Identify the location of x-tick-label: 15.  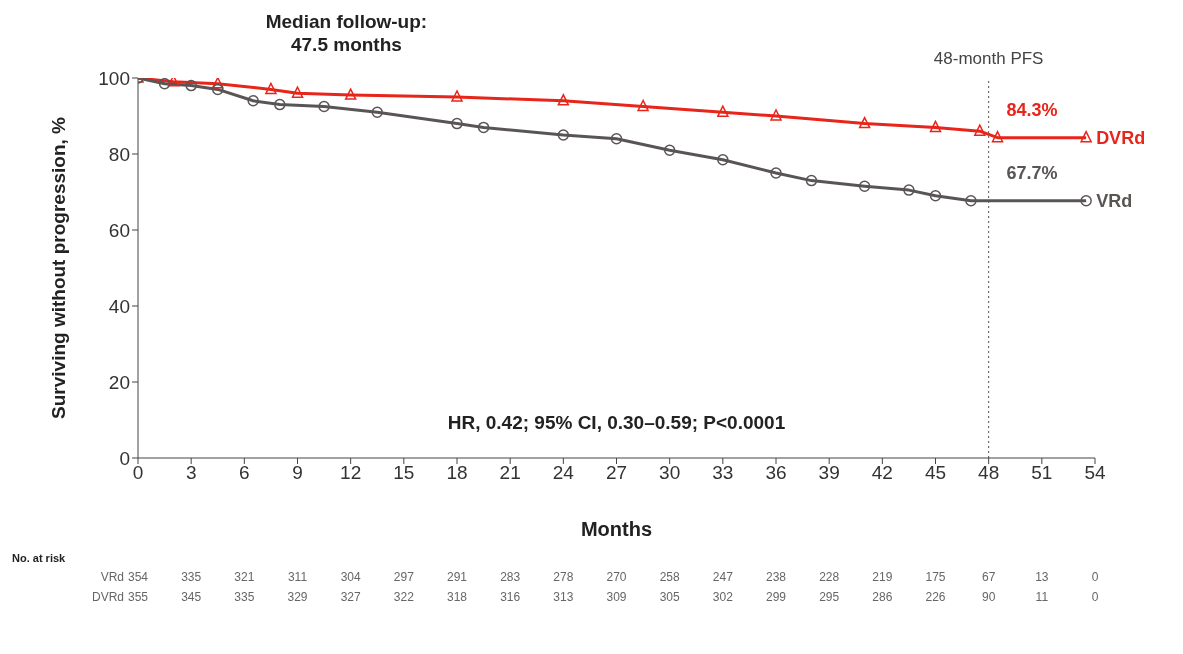
(404, 473).